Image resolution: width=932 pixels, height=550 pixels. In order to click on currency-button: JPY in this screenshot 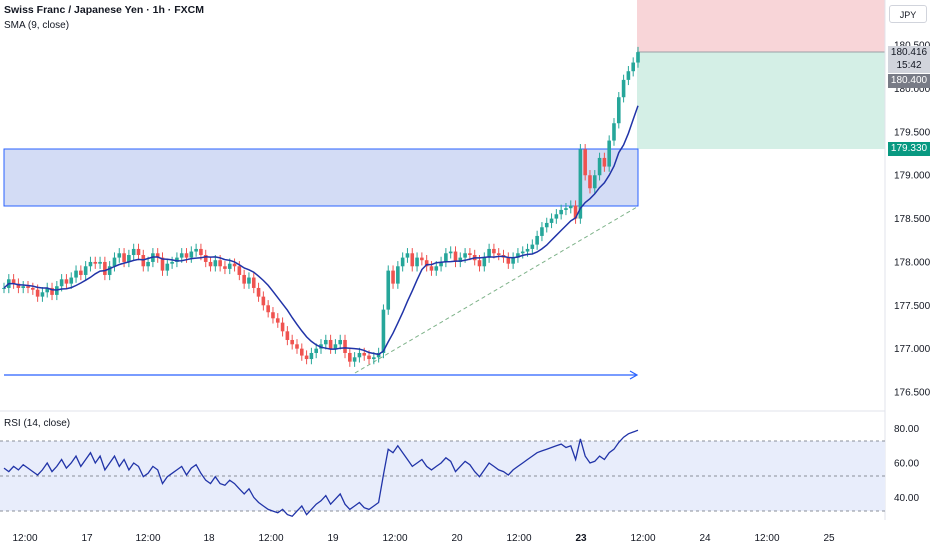, I will do `click(908, 14)`.